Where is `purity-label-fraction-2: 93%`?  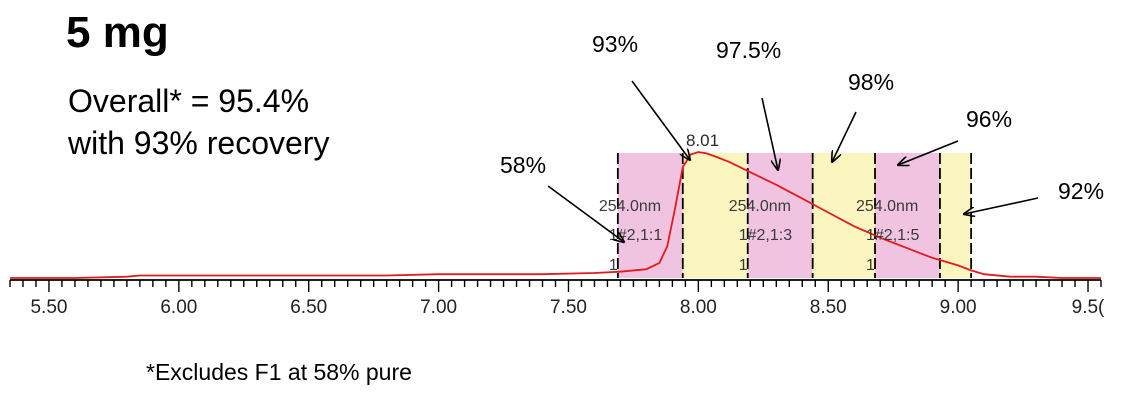
purity-label-fraction-2: 93% is located at coordinates (615, 44).